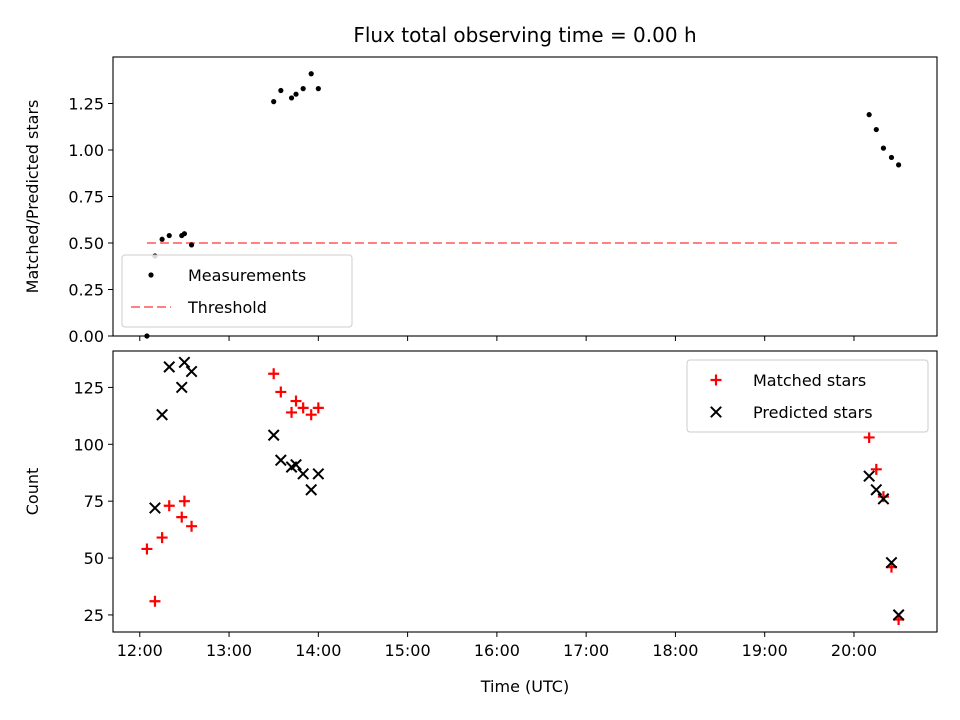  Describe the element at coordinates (765, 650) in the screenshot. I see `x-tick-label: 19:00` at that location.